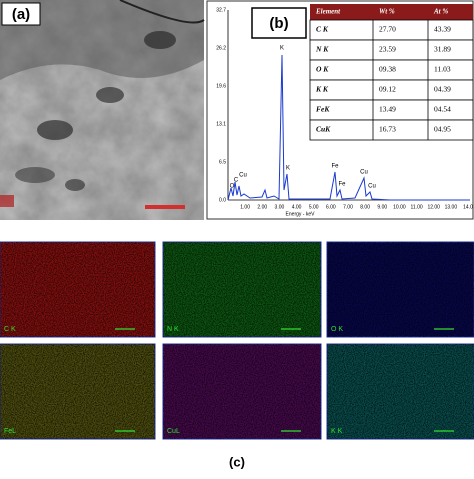  I want to click on map-label: N K, so click(173, 329).